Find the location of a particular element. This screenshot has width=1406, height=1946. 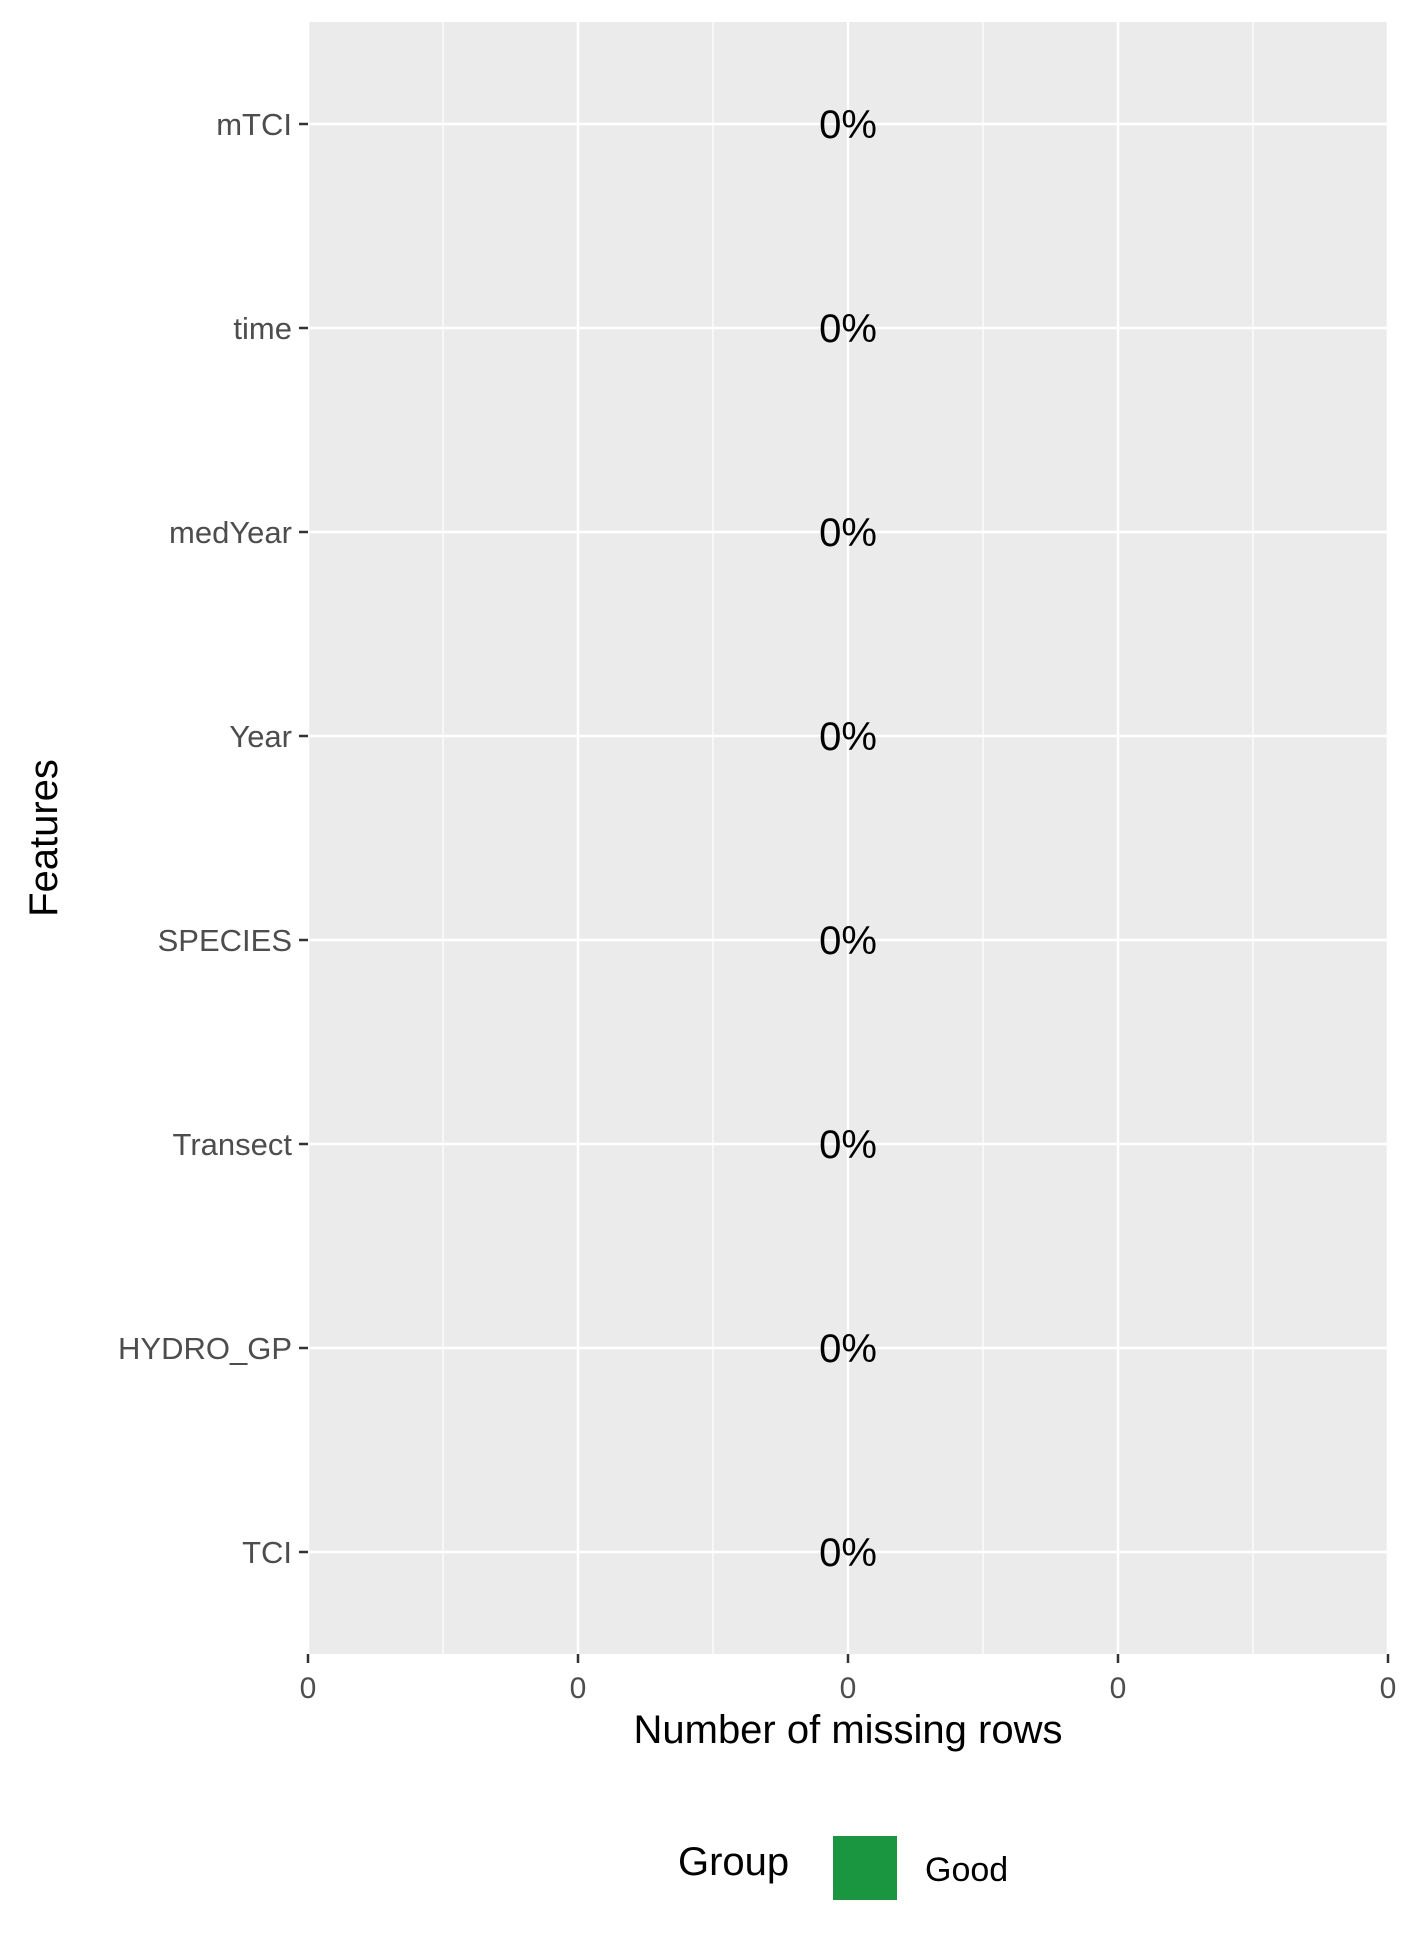

y-tick-label-tci: TCI is located at coordinates (267, 1552).